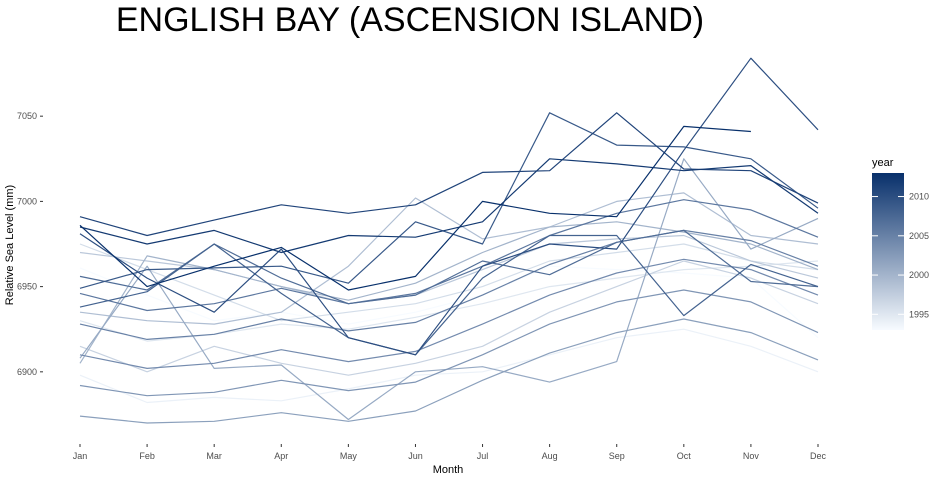  I want to click on legend: year 1995 2000 2005 2010, so click(900, 243).